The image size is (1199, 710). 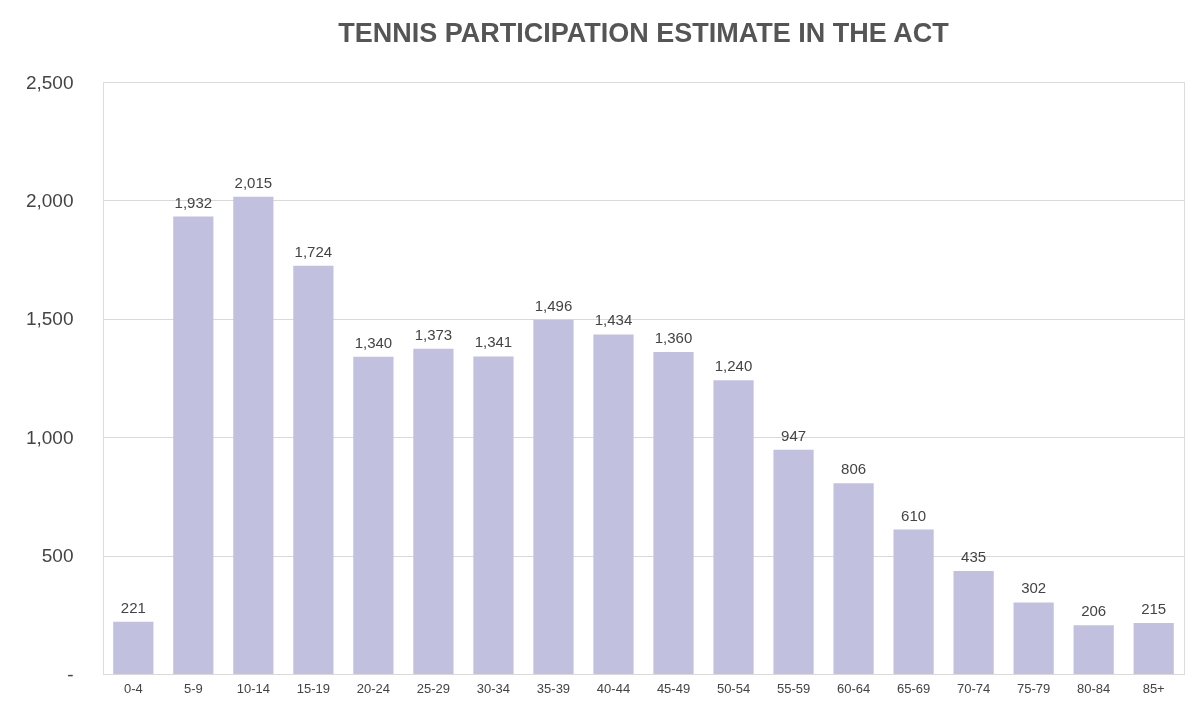 I want to click on y-tick-label: 1,500, so click(x=49, y=319).